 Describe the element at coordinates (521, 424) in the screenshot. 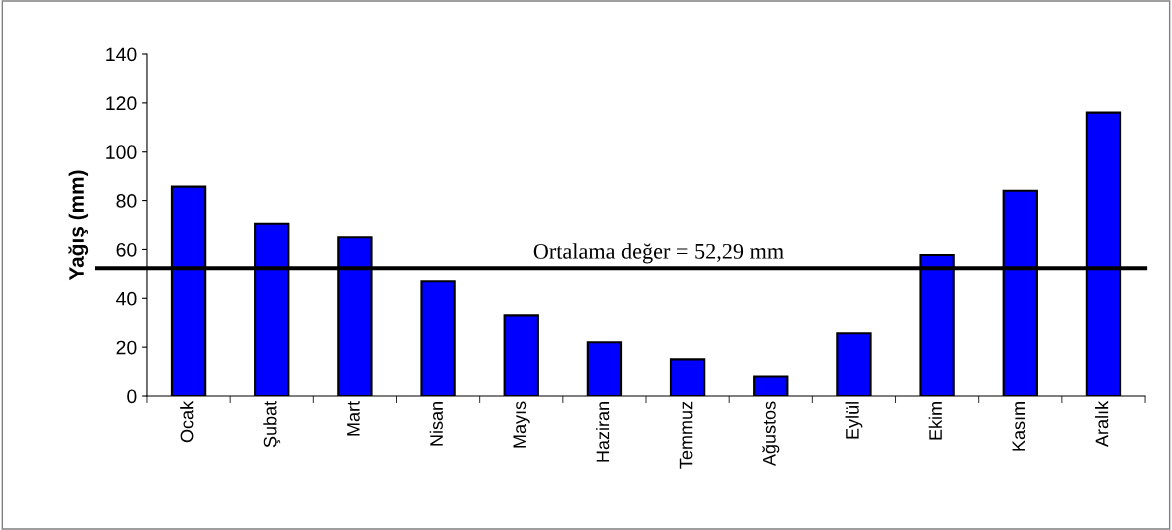

I see `x-tick-label: Mayıs` at that location.